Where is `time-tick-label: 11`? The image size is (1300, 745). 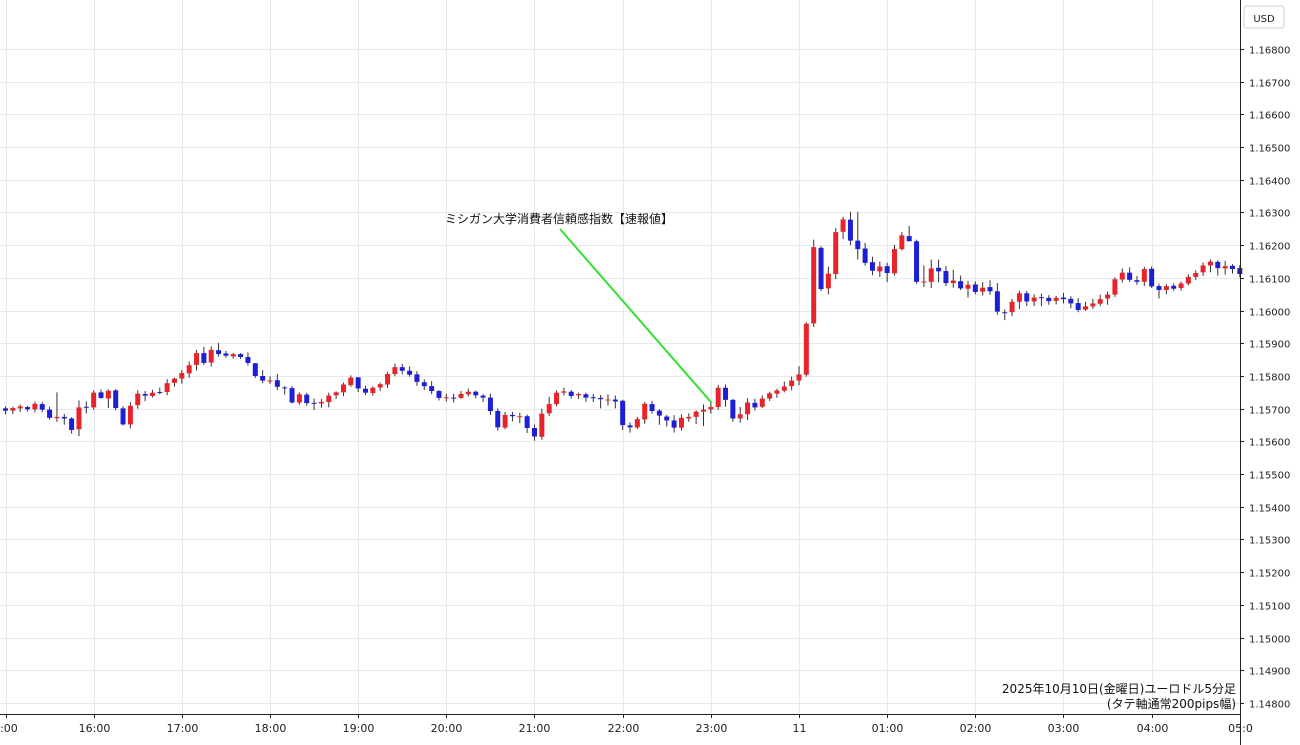 time-tick-label: 11 is located at coordinates (800, 728).